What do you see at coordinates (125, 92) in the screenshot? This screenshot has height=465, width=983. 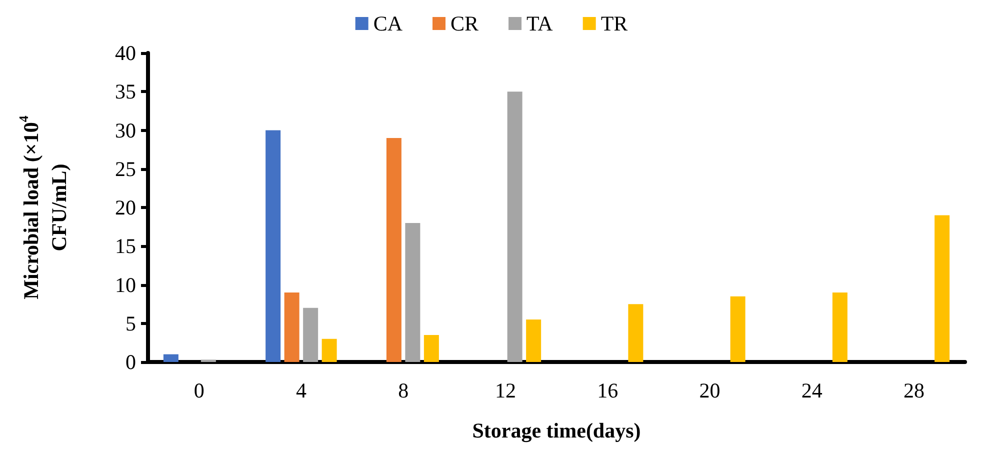 I see `y-tick-label: 35` at bounding box center [125, 92].